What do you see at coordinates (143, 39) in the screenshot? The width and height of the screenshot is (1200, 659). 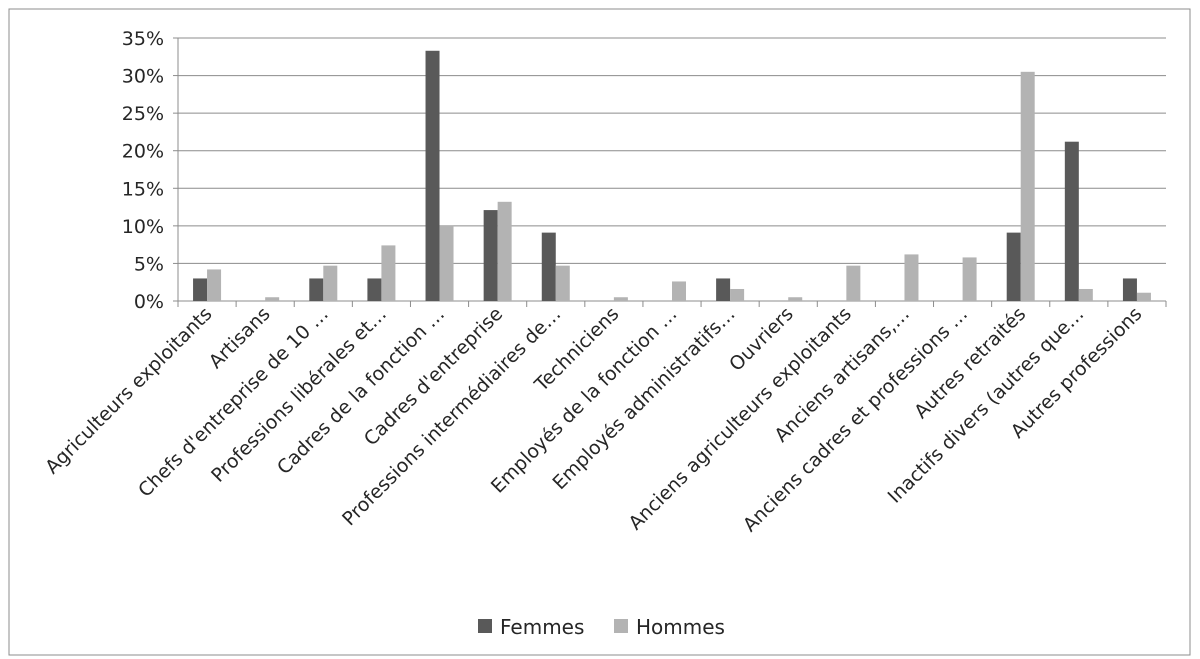 I see `y-tick-label: 35%` at bounding box center [143, 39].